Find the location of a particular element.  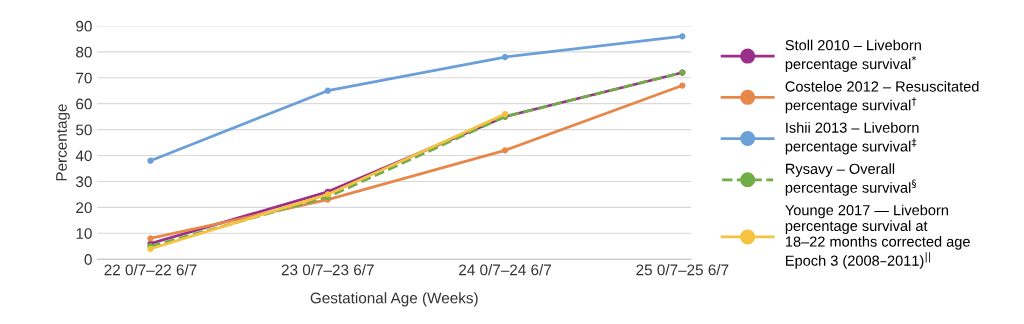

x-tick-label: 25 0/7–25 6/7 is located at coordinates (682, 270).